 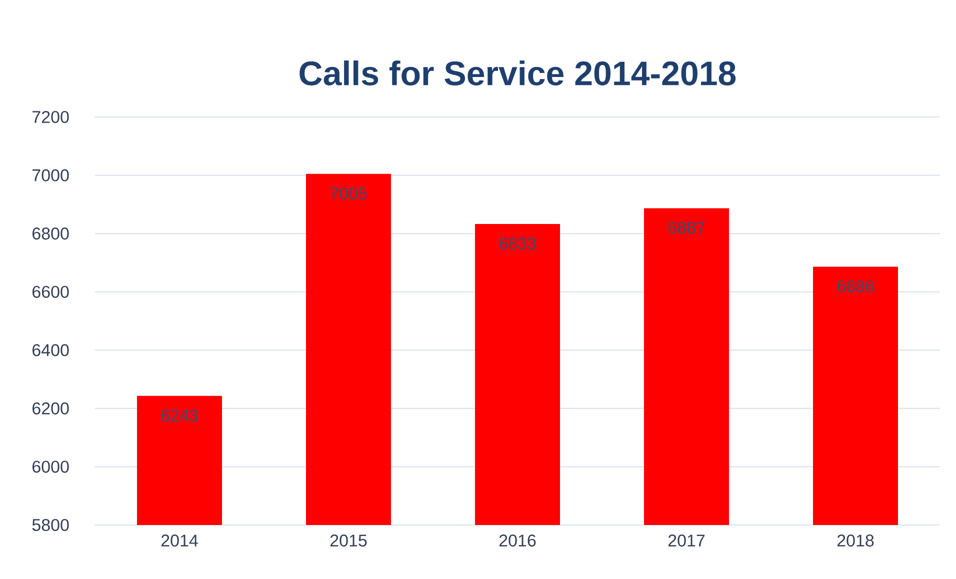 I want to click on x-tick-label: 2015, so click(x=348, y=540).